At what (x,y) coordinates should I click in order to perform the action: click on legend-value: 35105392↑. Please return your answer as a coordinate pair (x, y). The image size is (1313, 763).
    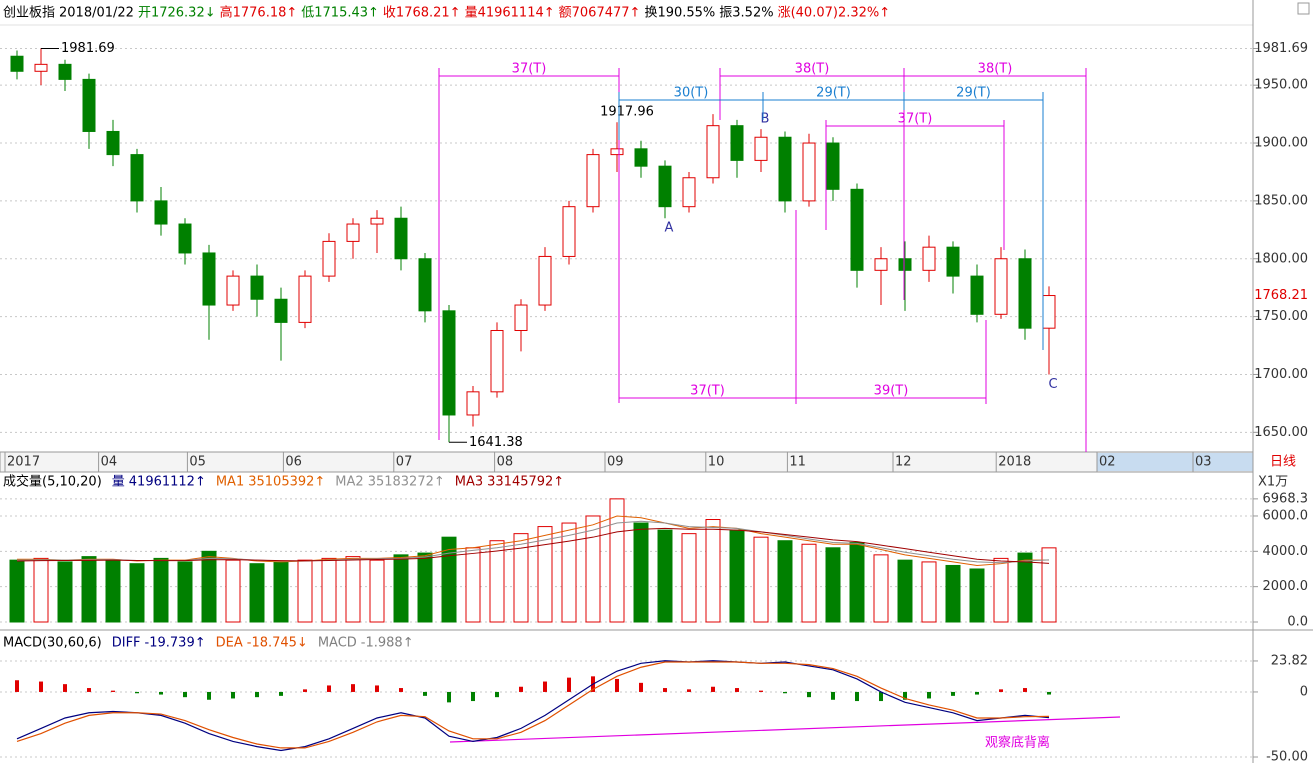
    Looking at the image, I should click on (286, 482).